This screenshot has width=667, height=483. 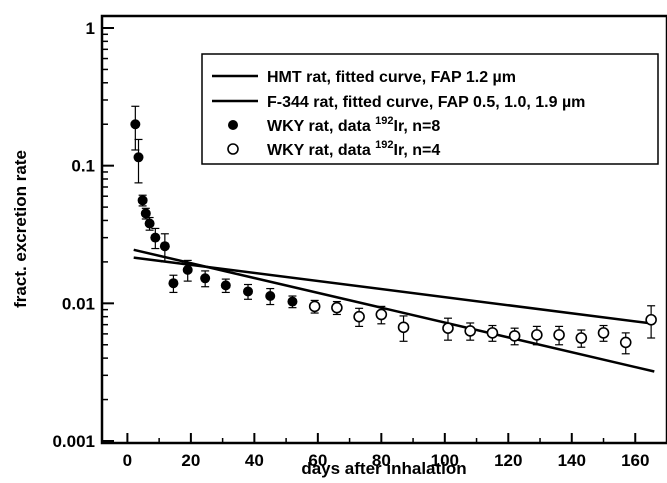 I want to click on legend-marker-open, so click(x=233, y=149).